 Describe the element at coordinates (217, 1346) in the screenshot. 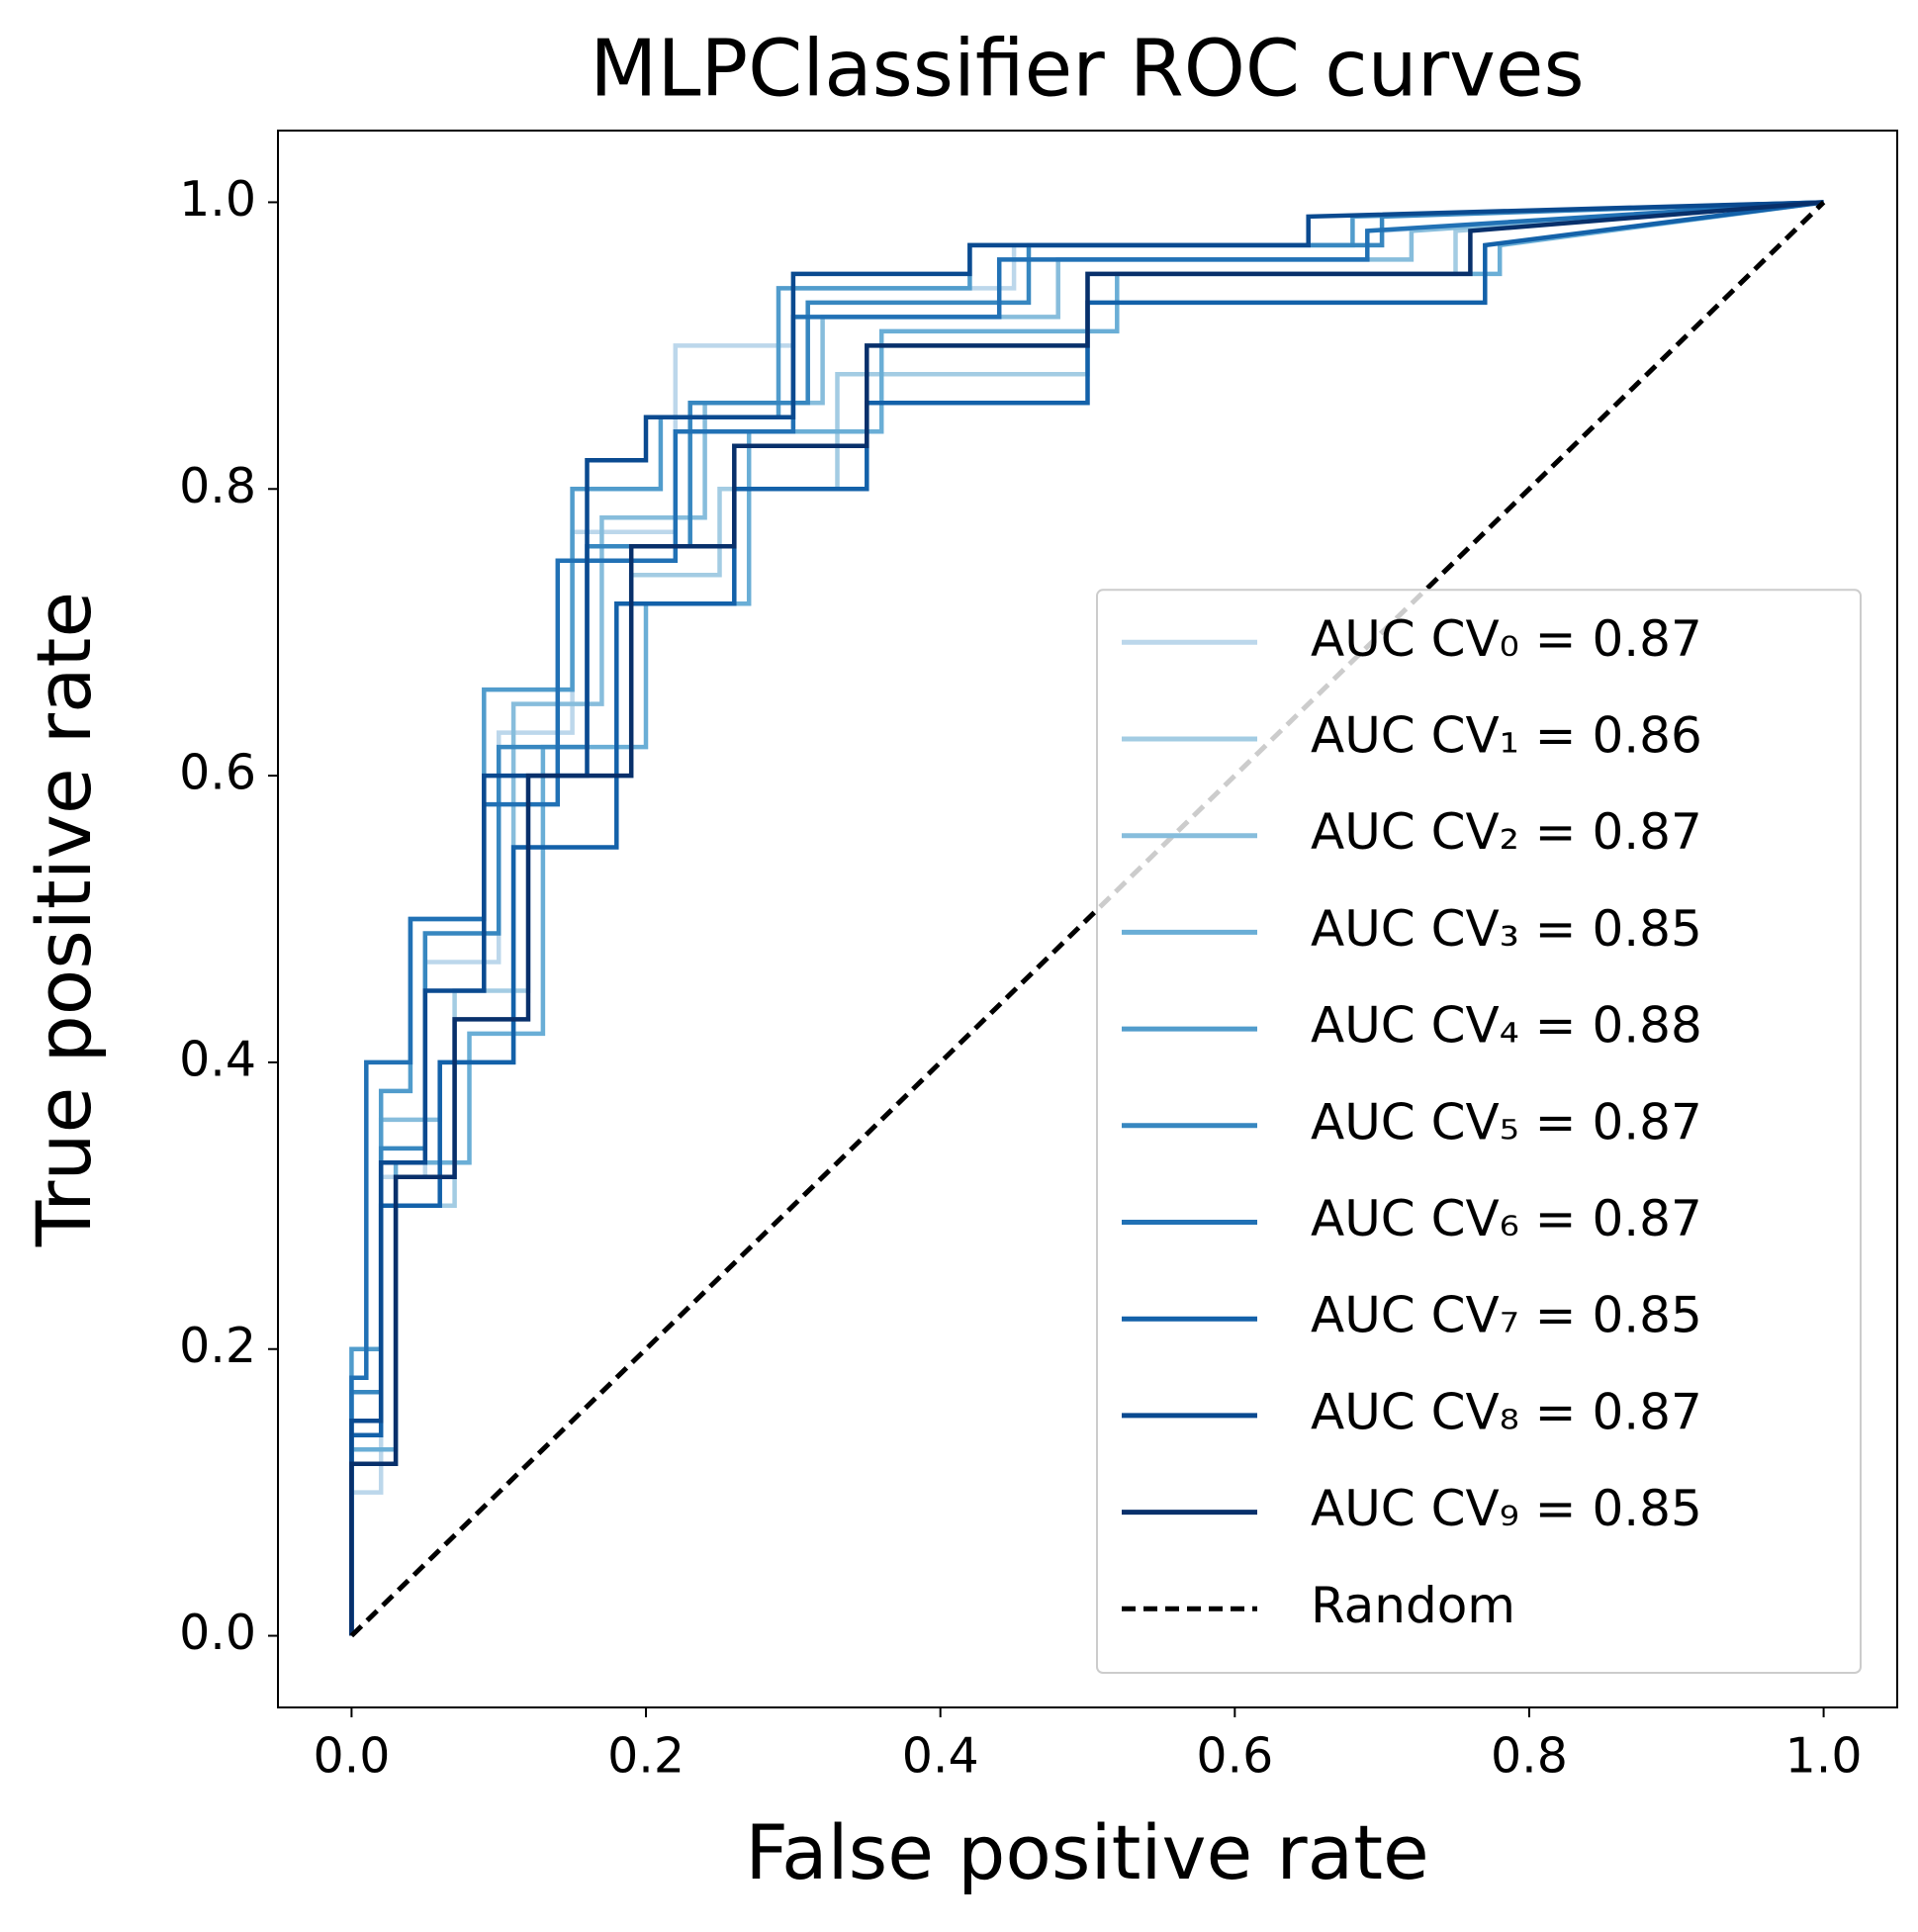

I see `y-tick-label: 0.2` at that location.